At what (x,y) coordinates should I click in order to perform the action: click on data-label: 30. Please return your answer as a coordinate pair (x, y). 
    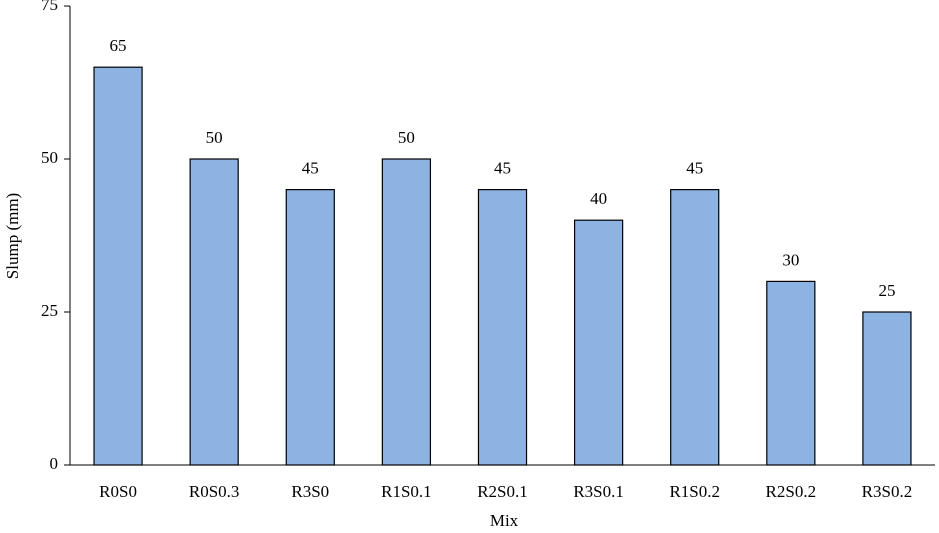
    Looking at the image, I should click on (790, 259).